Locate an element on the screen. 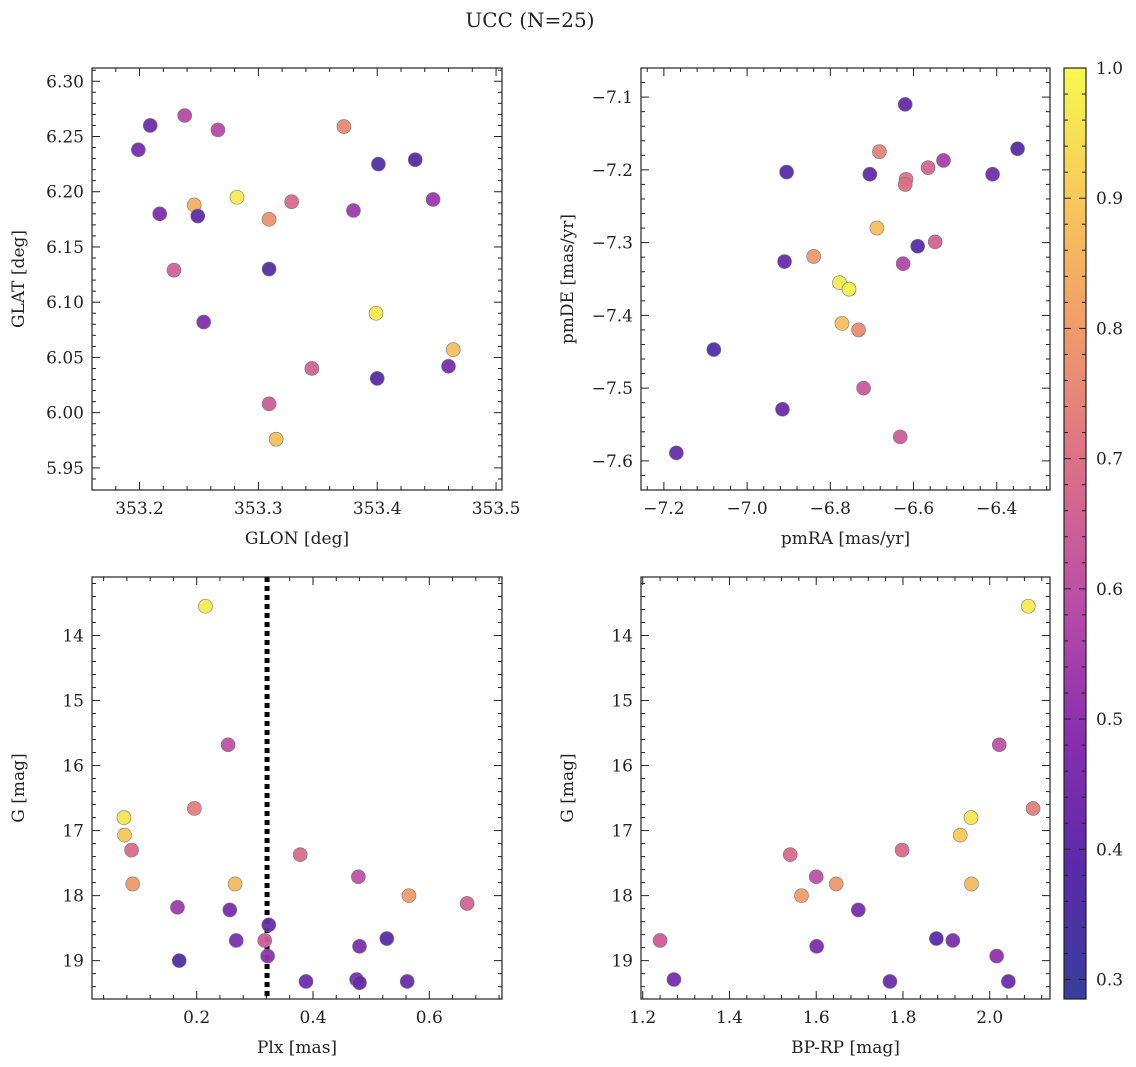  y-axis-label: G [mag] is located at coordinates (568, 787).